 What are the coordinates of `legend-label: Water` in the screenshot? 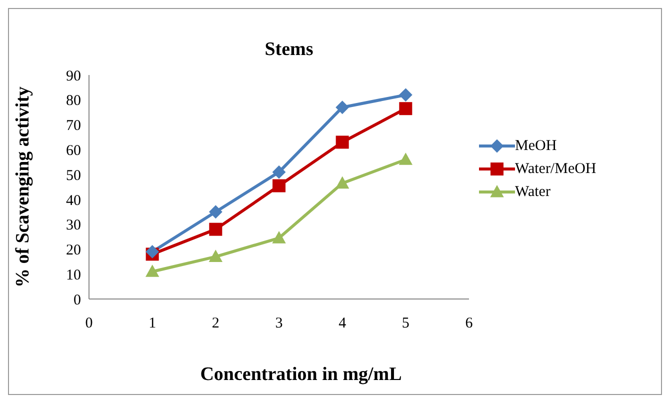 It's located at (532, 192).